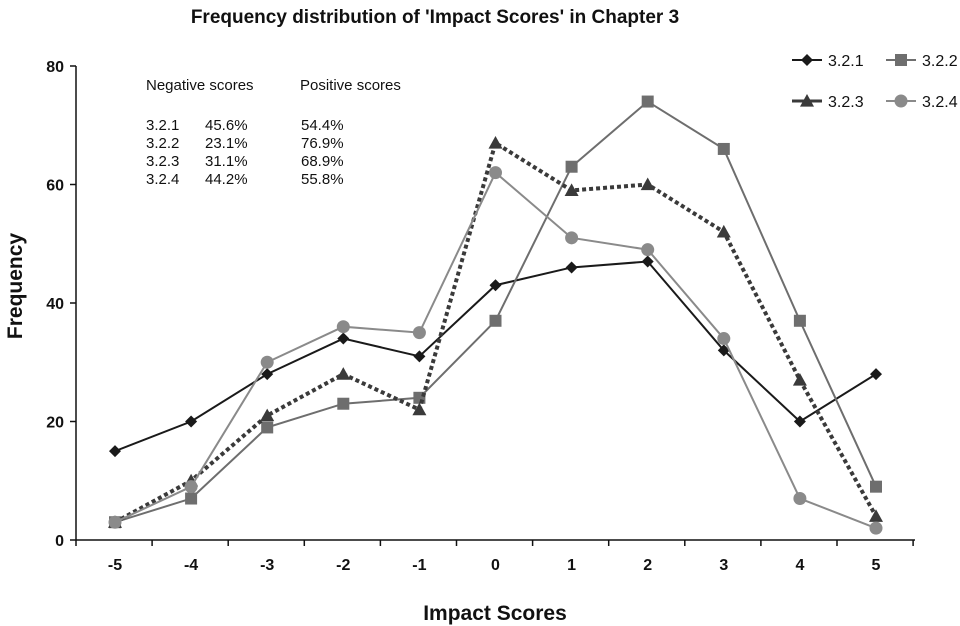 Image resolution: width=960 pixels, height=626 pixels. What do you see at coordinates (940, 61) in the screenshot?
I see `legend-label-3.2.2: 3.2.2` at bounding box center [940, 61].